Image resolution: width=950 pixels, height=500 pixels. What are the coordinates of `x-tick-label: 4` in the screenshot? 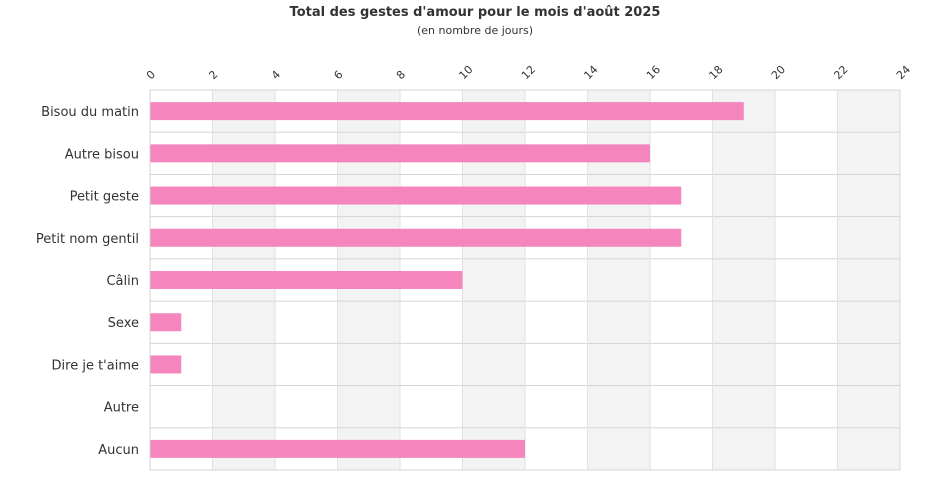 It's located at (276, 75).